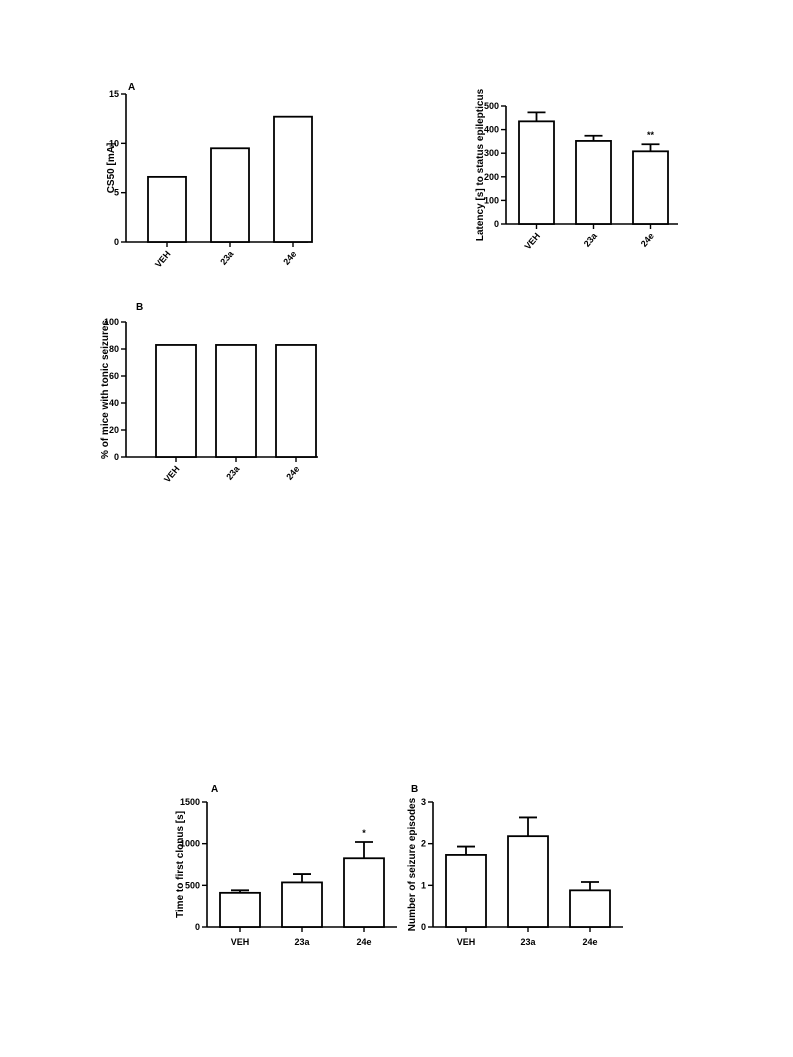 This screenshot has width=793, height=1057. I want to click on y-tick-label: 10, so click(114, 143).